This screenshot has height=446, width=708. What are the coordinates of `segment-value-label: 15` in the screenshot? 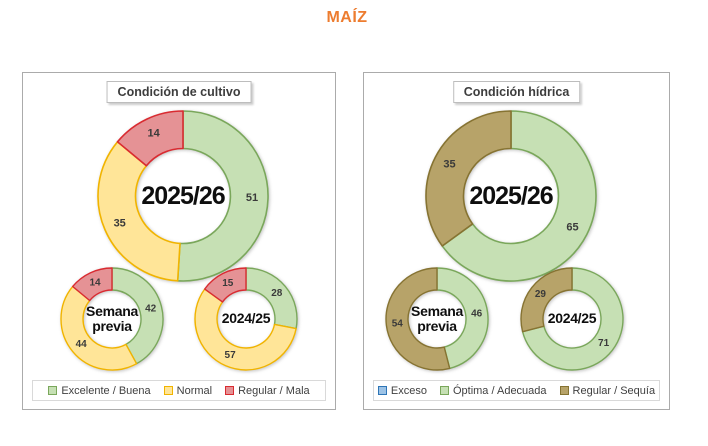 It's located at (228, 283).